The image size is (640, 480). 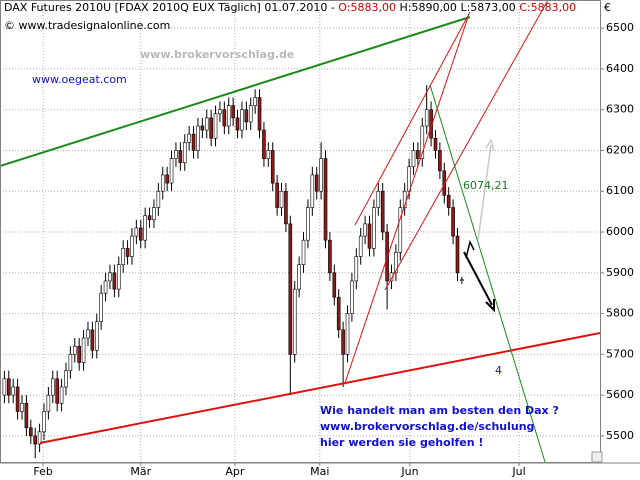 What do you see at coordinates (427, 426) in the screenshot?
I see `message-line: www.brokervorschlag.de/schulung` at bounding box center [427, 426].